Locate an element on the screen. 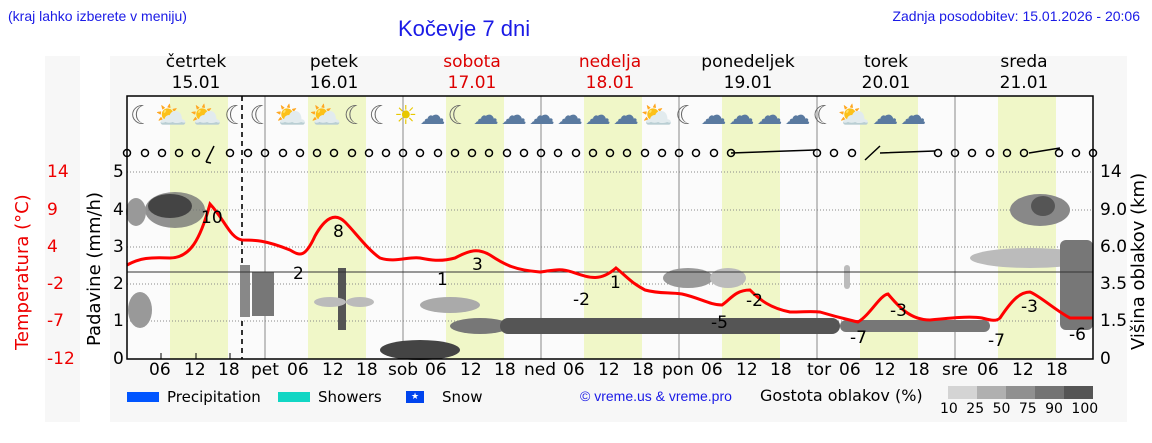  cloud-density-label: Gostota oblakov (%) is located at coordinates (841, 395).